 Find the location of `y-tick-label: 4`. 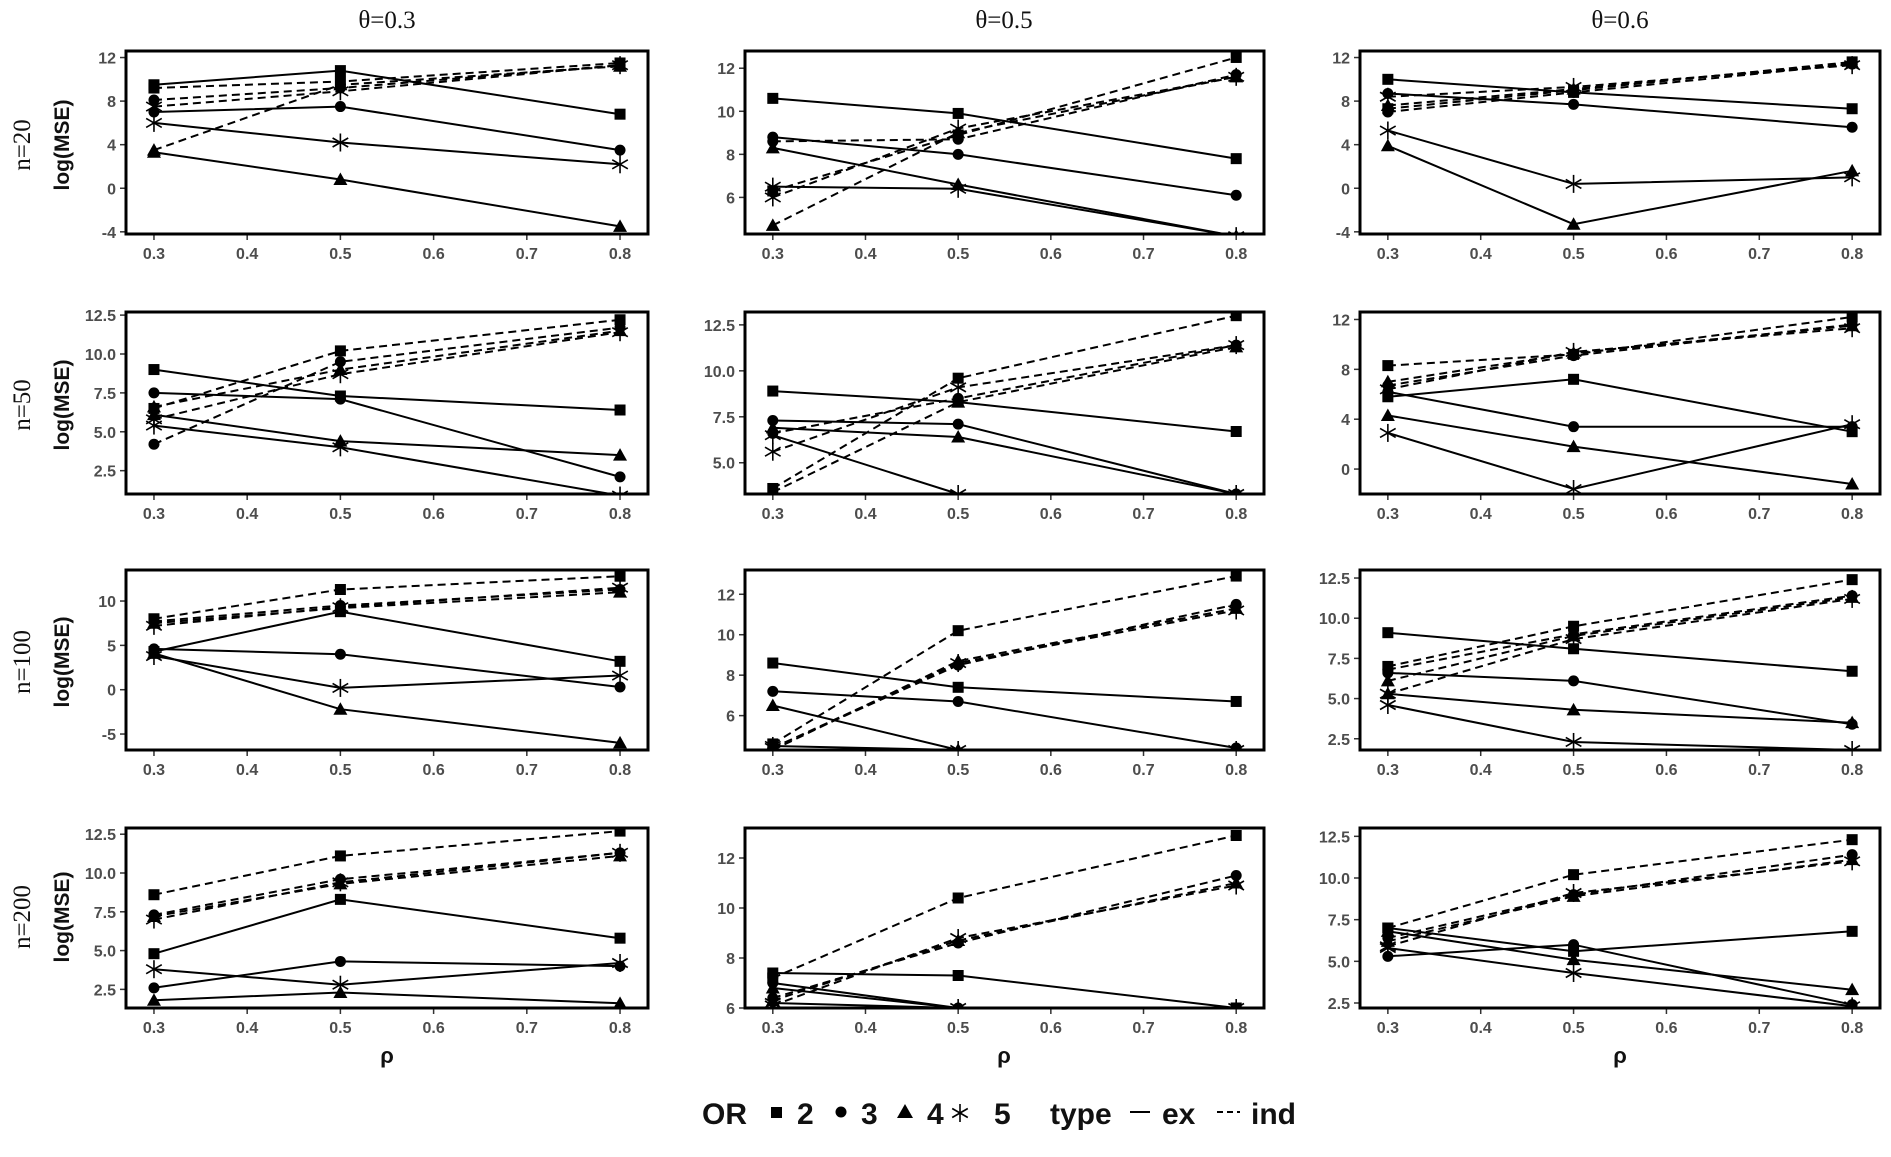

y-tick-label: 4 is located at coordinates (1345, 420).